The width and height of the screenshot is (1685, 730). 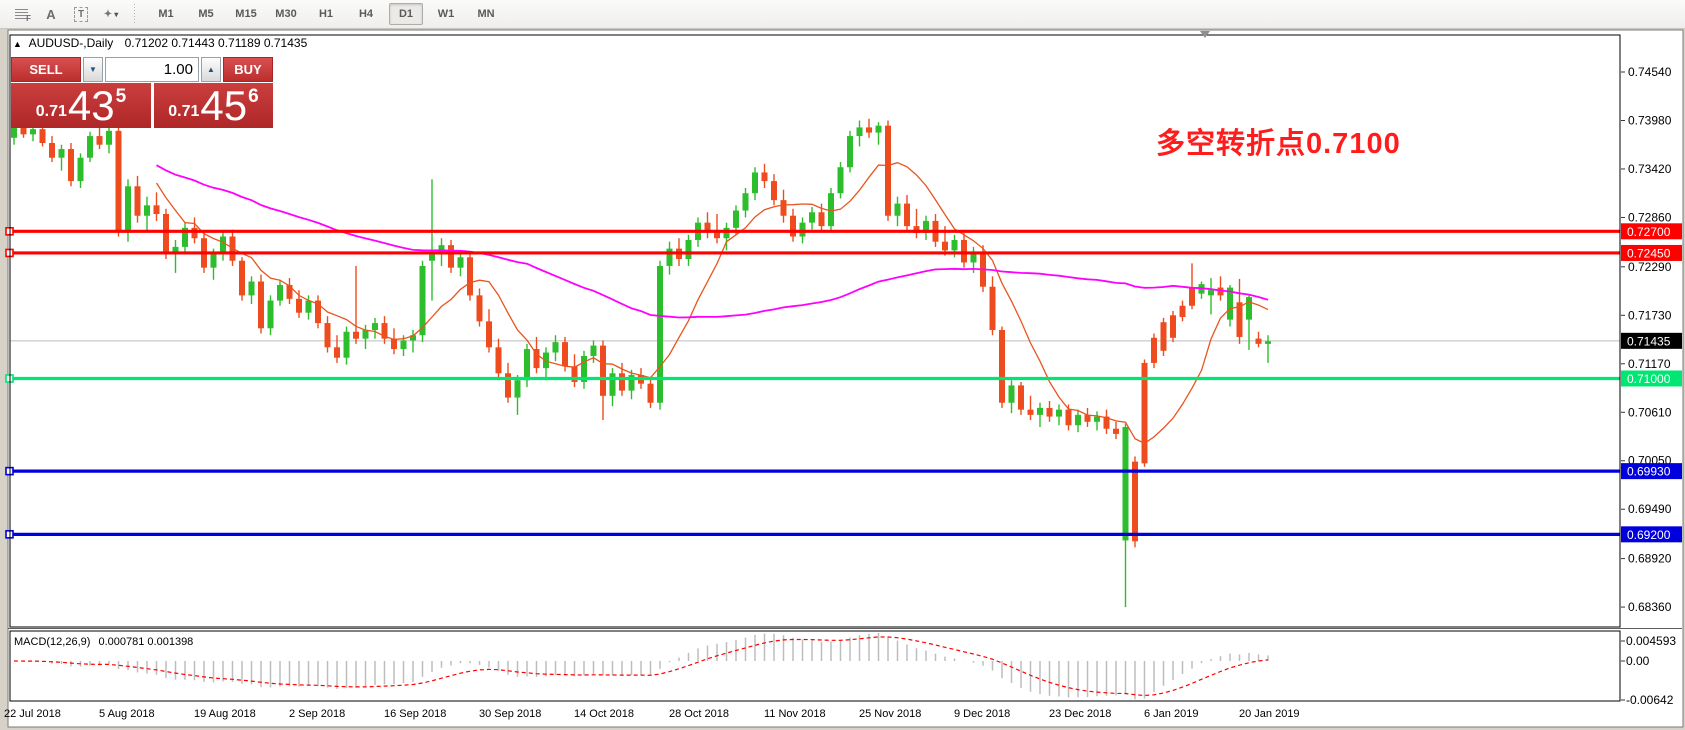 I want to click on toolbar: F A T ✦ ▾ M1 M5 M15 M30 H1 H4 D1 W1 MN, so click(x=842, y=14).